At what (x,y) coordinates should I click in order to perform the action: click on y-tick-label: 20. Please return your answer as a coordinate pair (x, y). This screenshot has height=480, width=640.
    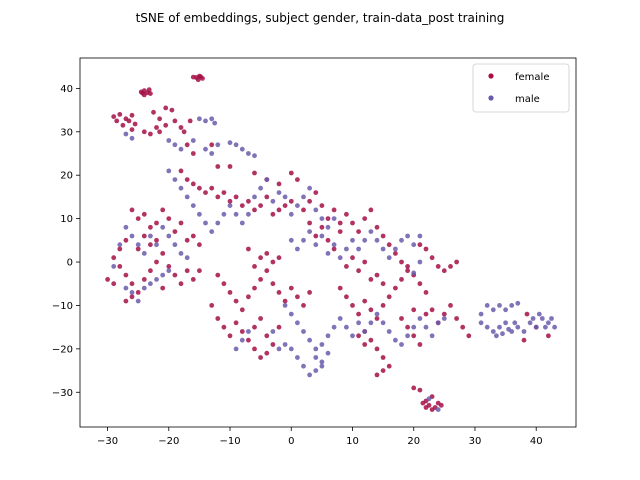
    Looking at the image, I should click on (66, 176).